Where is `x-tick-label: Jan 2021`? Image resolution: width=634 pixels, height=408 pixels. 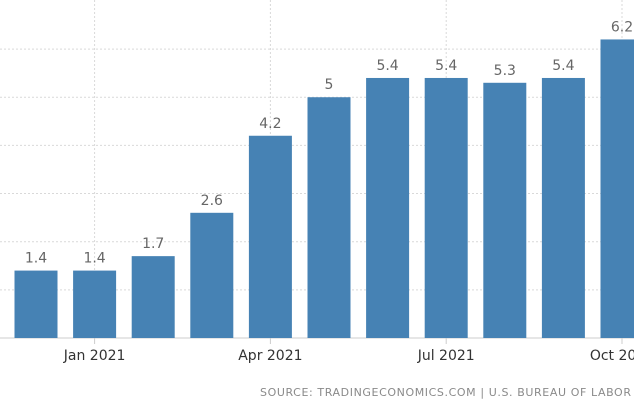 x-tick-label: Jan 2021 is located at coordinates (94, 356).